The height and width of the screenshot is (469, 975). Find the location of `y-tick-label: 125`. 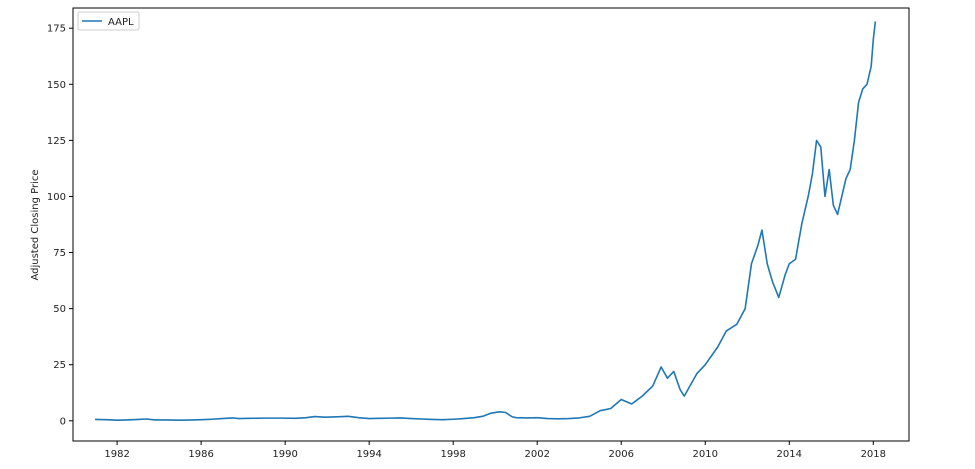

y-tick-label: 125 is located at coordinates (56, 141).